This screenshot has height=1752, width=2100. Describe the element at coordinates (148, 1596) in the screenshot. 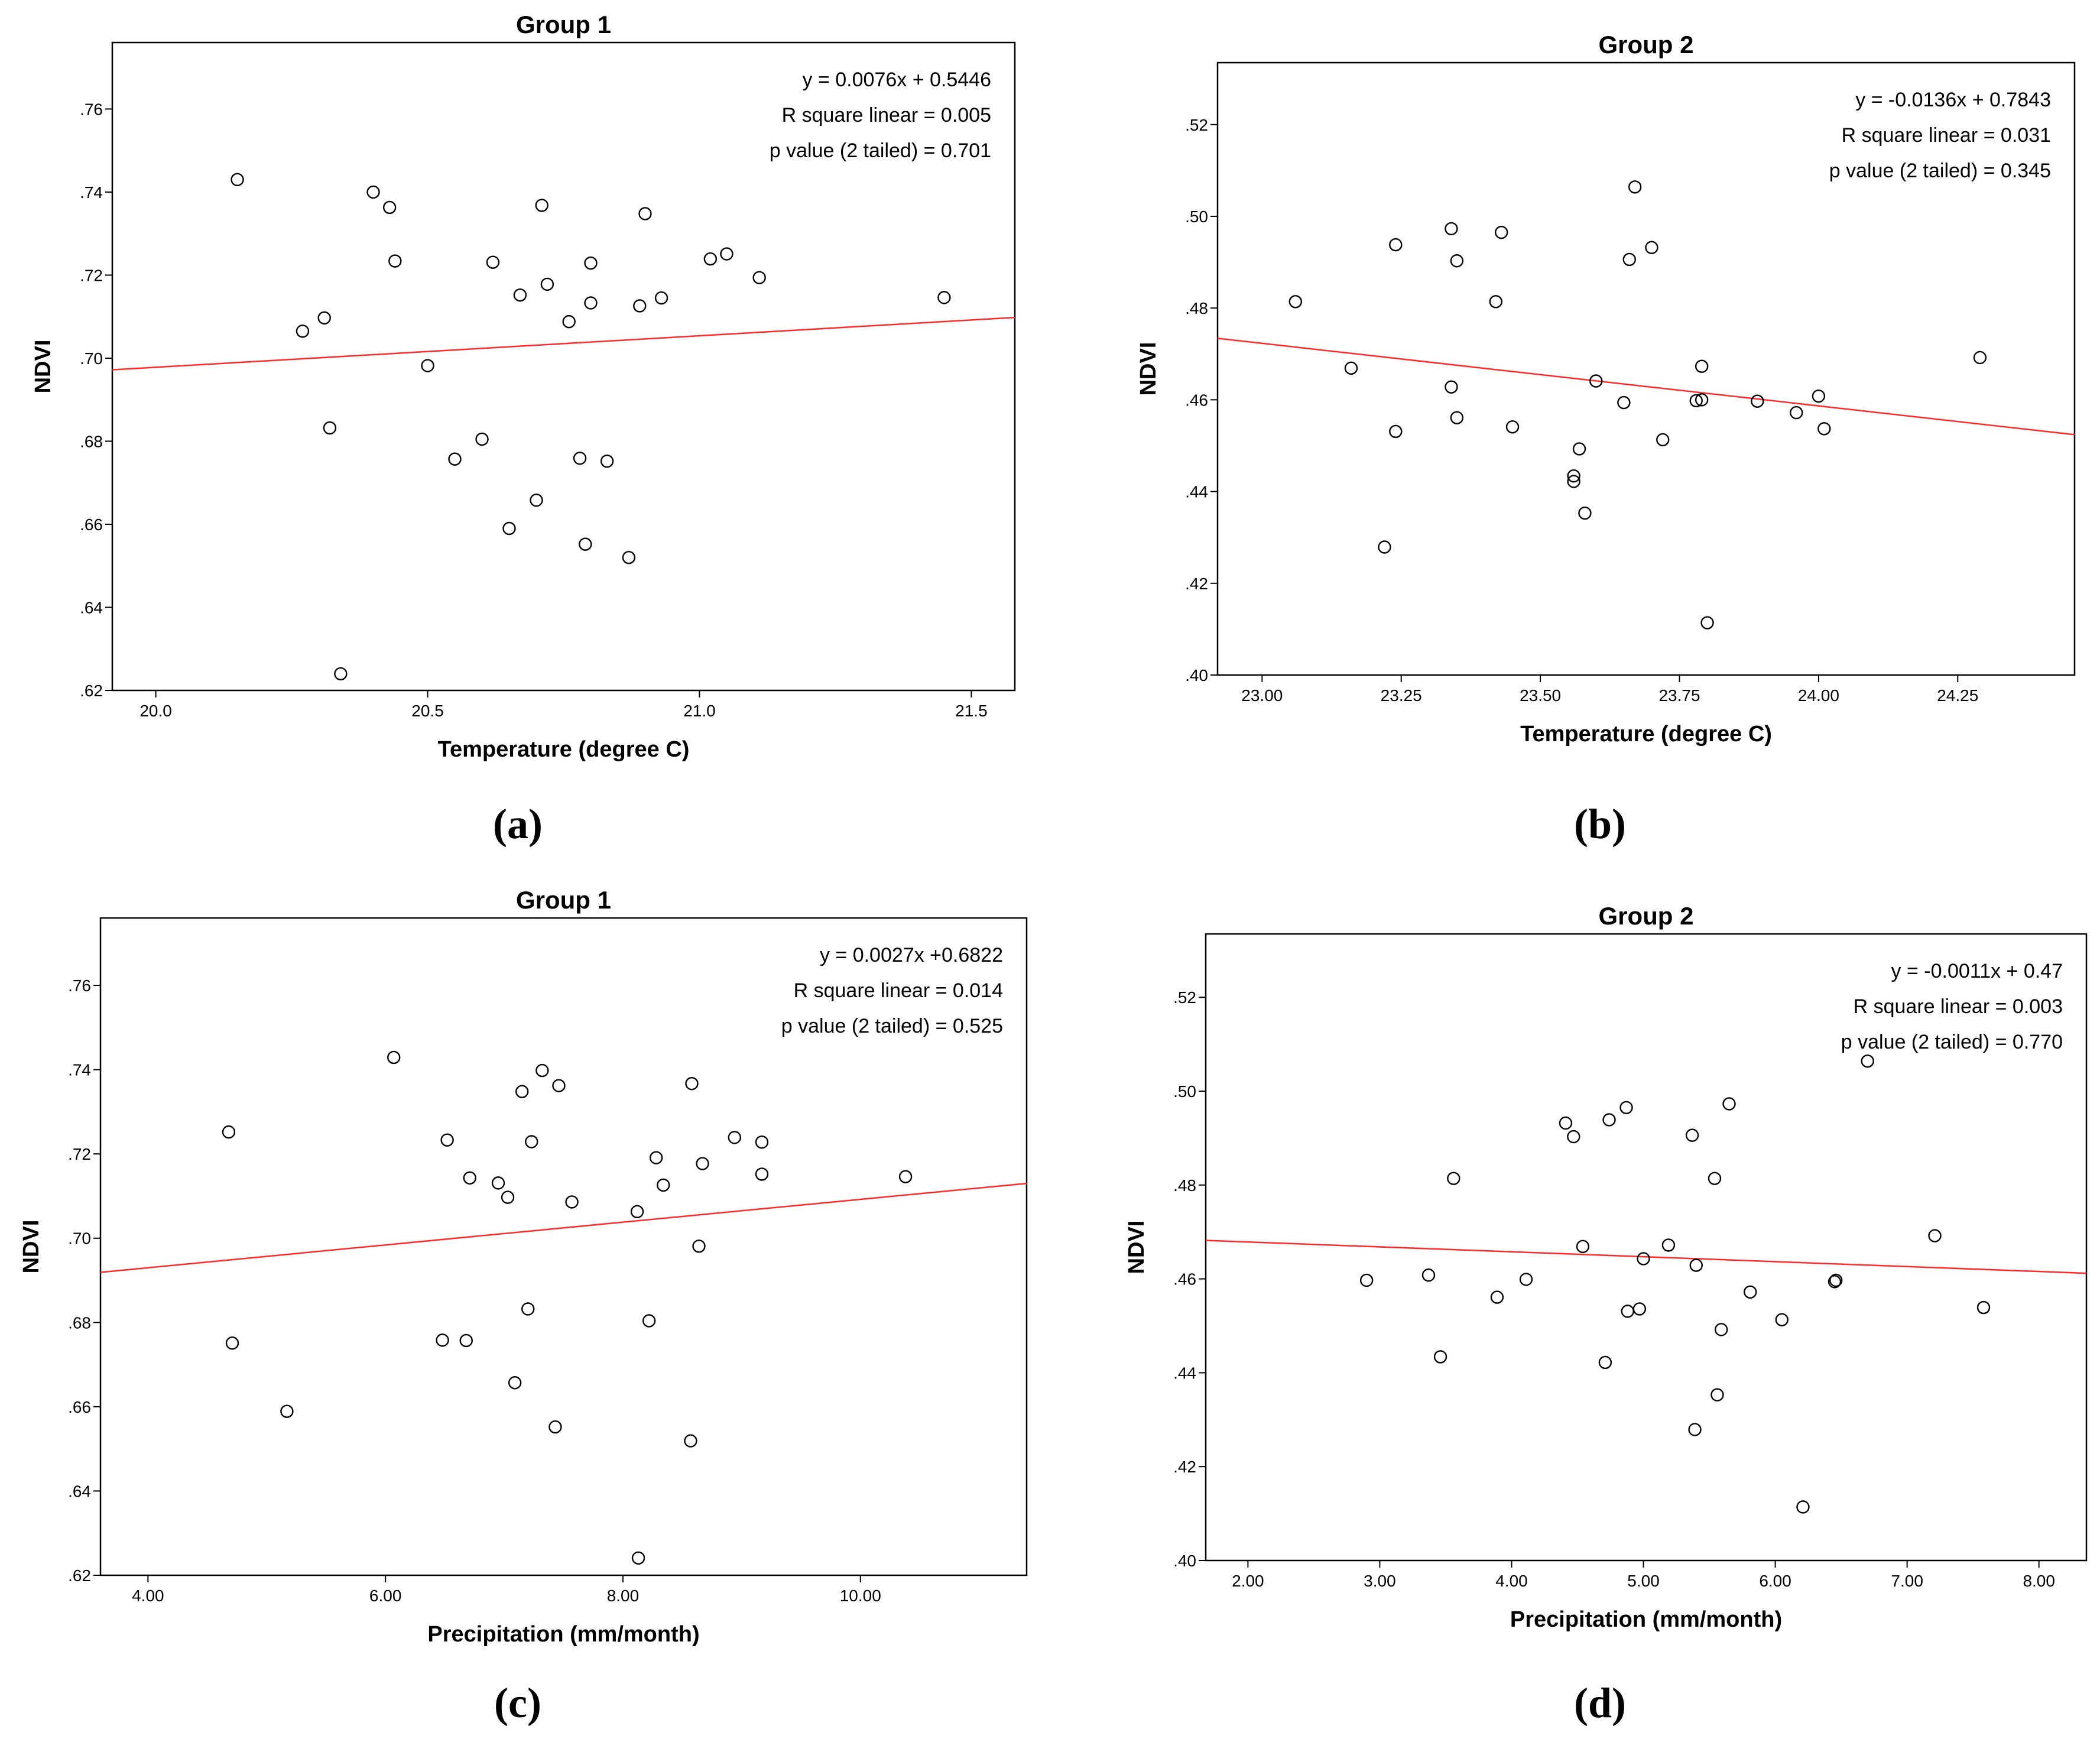

I see `x-tick-label: 4.00` at that location.